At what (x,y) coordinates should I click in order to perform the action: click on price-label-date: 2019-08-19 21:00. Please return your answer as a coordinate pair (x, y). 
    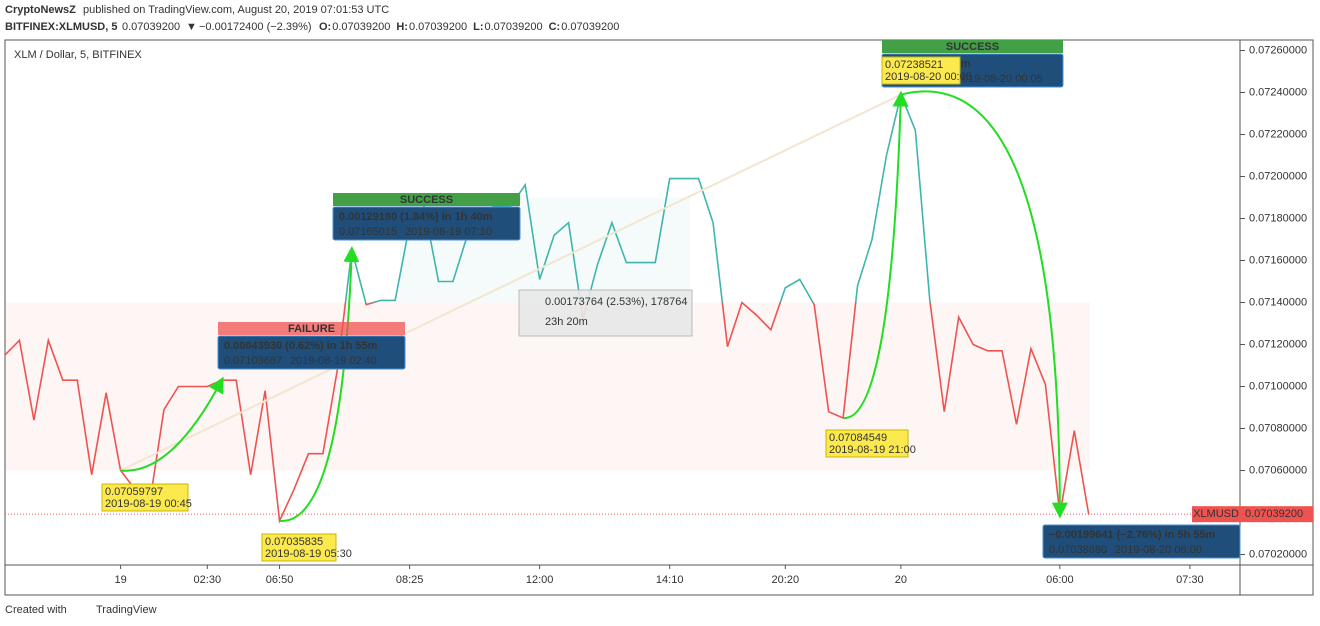
    Looking at the image, I should click on (872, 450).